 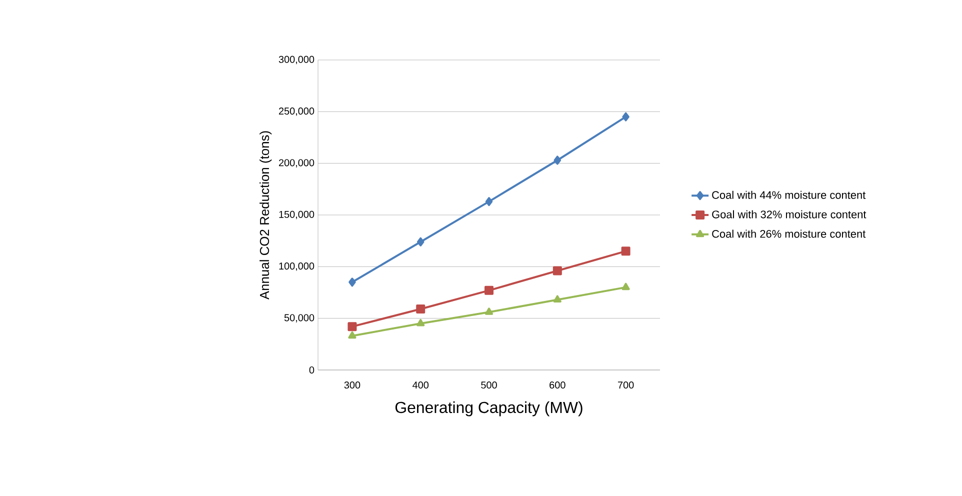 What do you see at coordinates (420, 385) in the screenshot?
I see `x-tick-label: 400` at bounding box center [420, 385].